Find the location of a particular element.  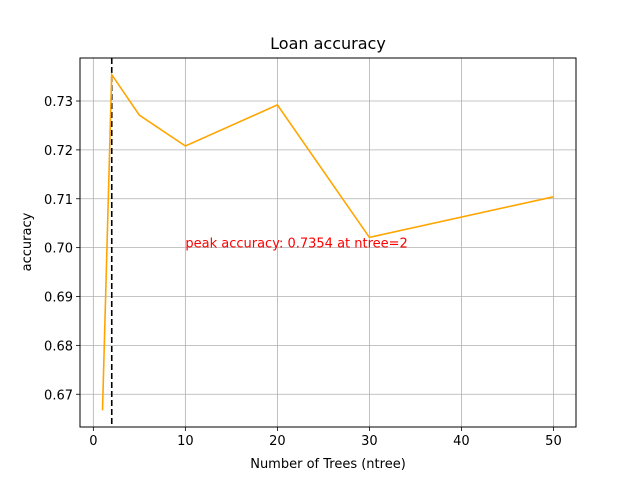

x-tick-label: 0 is located at coordinates (93, 441).